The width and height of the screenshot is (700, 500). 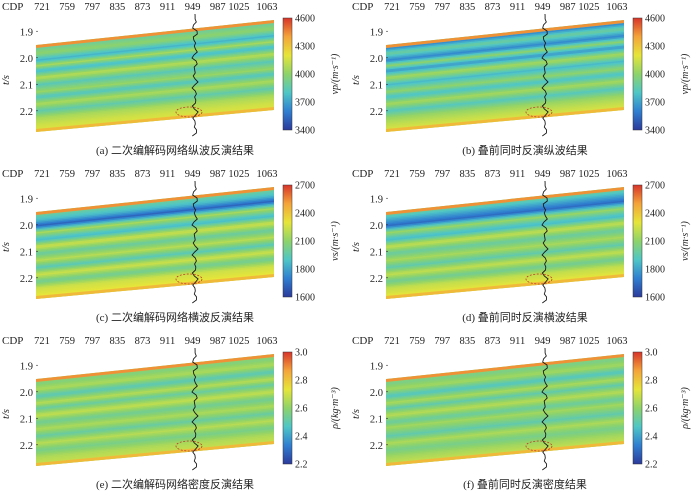 I want to click on colorbar-tick-label: 3.0, so click(x=301, y=353).